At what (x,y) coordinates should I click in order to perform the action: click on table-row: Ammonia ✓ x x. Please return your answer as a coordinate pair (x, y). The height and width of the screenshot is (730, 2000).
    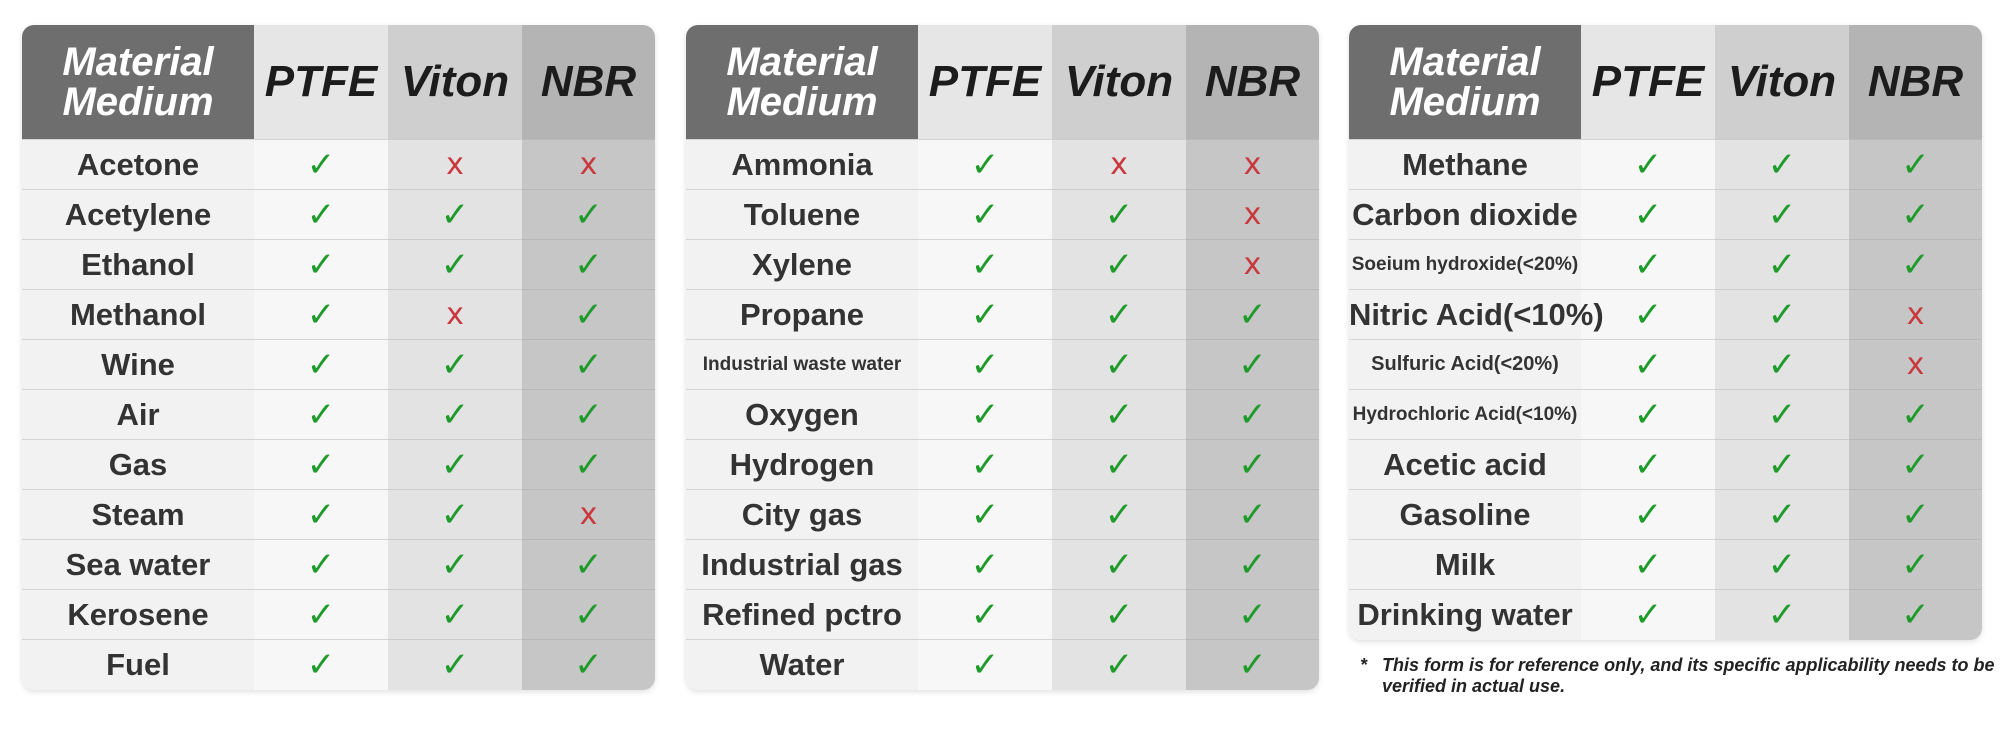
    Looking at the image, I should click on (1002, 164).